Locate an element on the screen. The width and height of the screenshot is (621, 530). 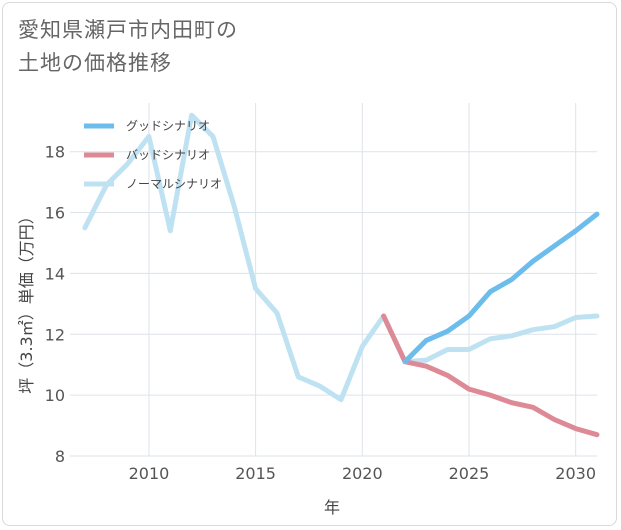
chart-title-line-2: 土地の価格推移 is located at coordinates (95, 63).